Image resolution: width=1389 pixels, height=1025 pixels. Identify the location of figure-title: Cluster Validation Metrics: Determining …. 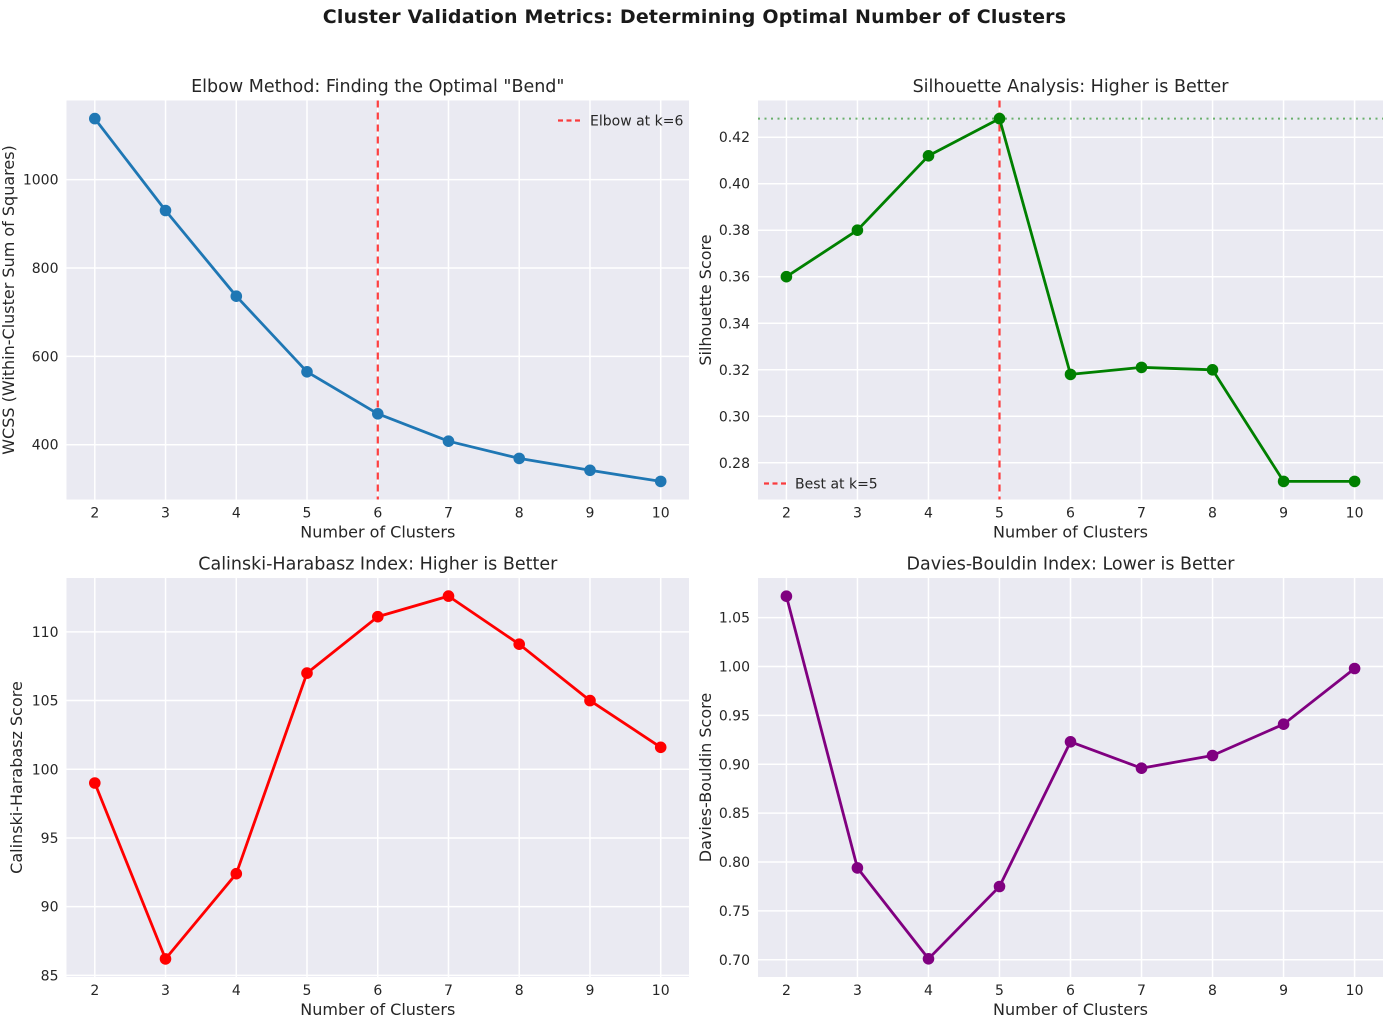
(694, 17).